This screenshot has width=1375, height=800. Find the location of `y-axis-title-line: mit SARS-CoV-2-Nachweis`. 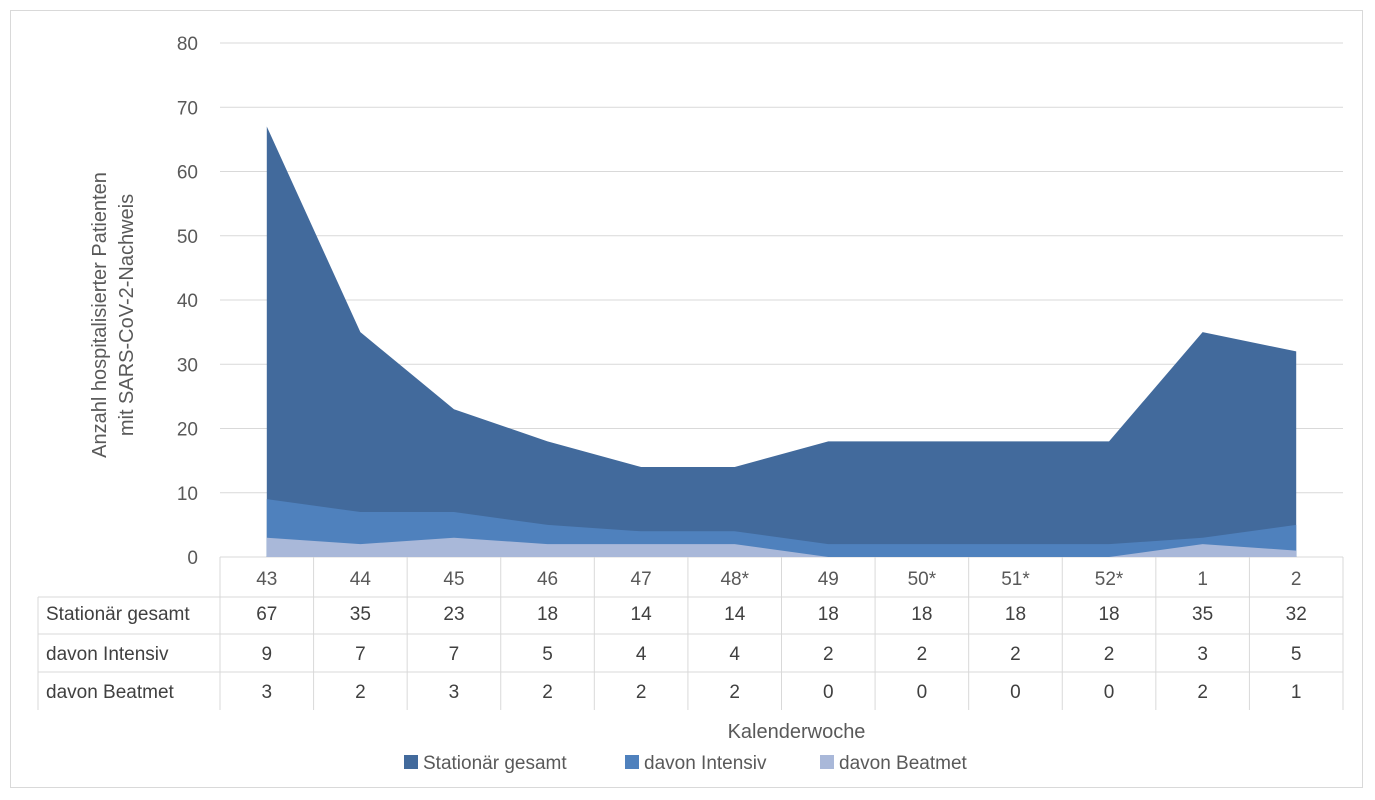

y-axis-title-line: mit SARS-CoV-2-Nachweis is located at coordinates (127, 315).